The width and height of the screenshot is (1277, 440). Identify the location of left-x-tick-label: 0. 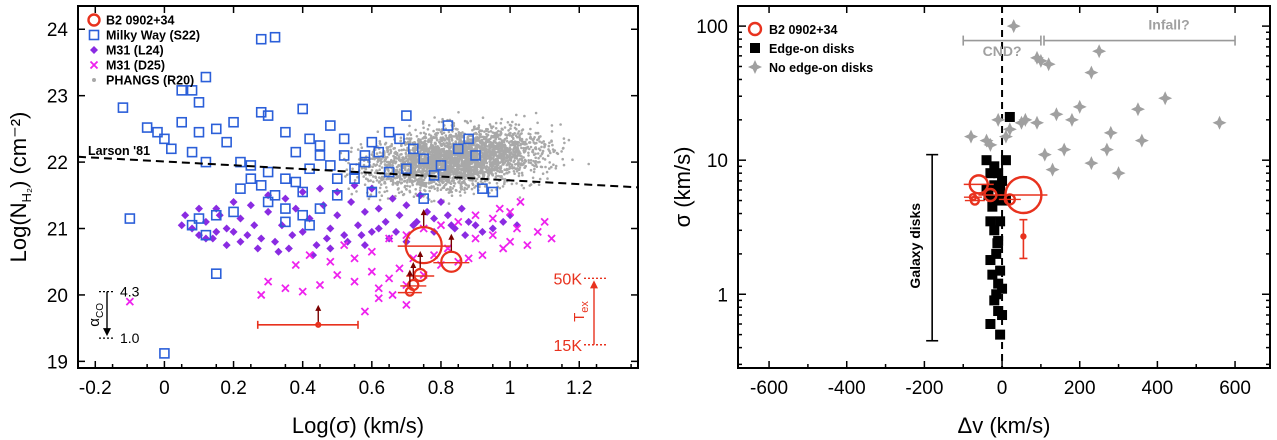
(164, 388).